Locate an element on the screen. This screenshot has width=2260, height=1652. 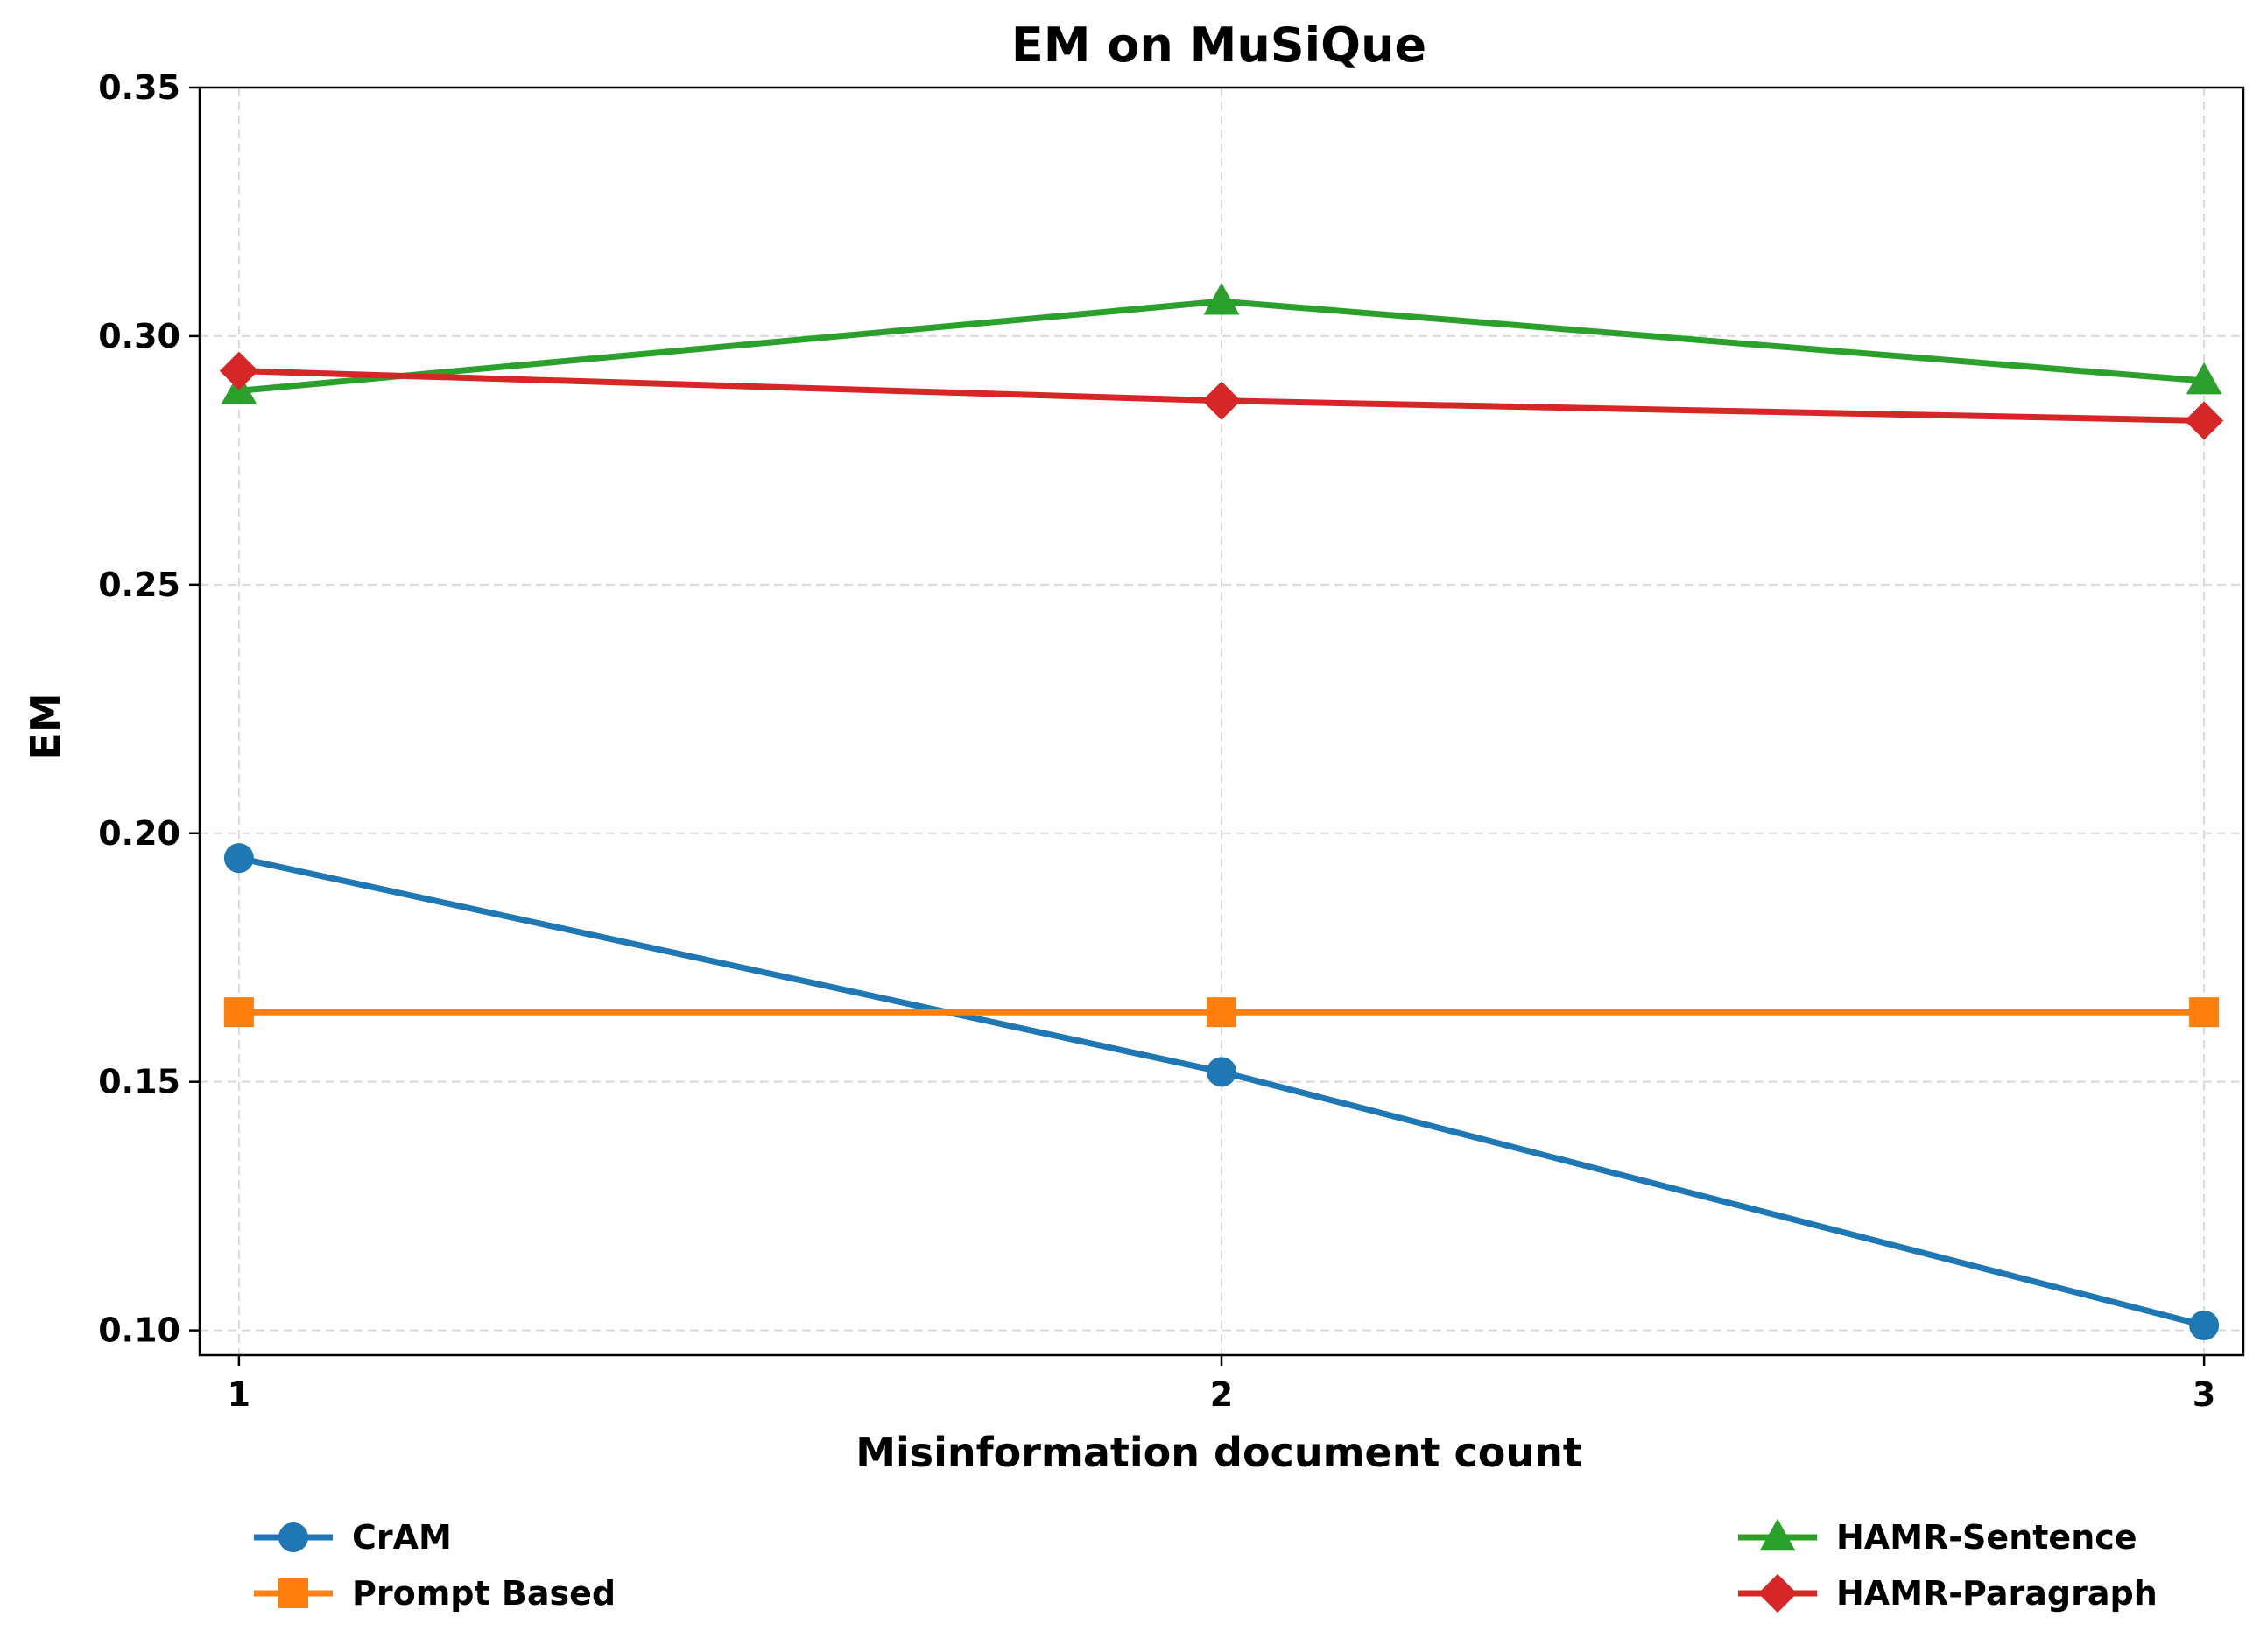
y-tick-label: 0.10 is located at coordinates (139, 1330).